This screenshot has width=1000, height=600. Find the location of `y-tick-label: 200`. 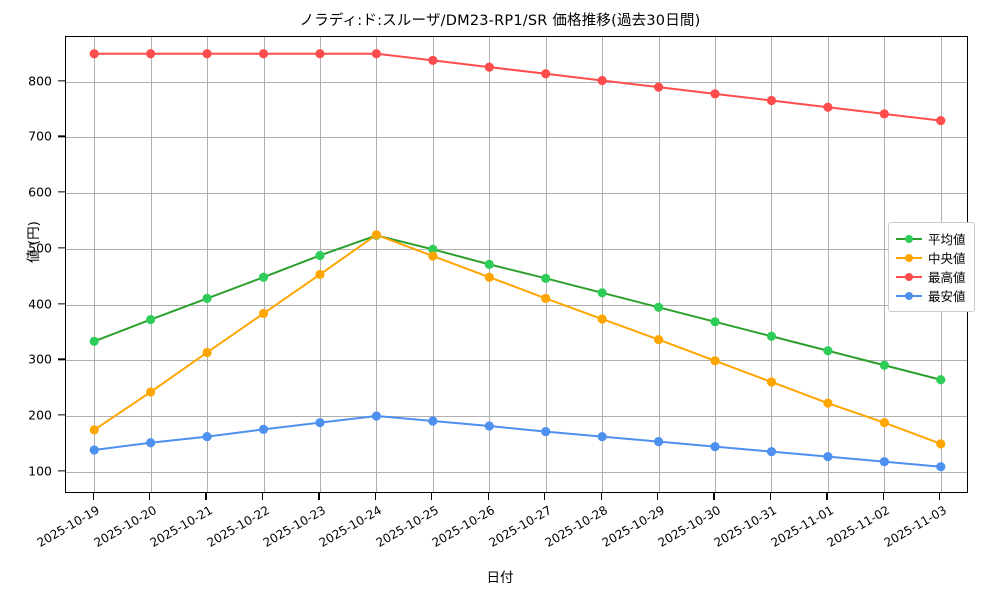

y-tick-label: 200 is located at coordinates (40, 415).